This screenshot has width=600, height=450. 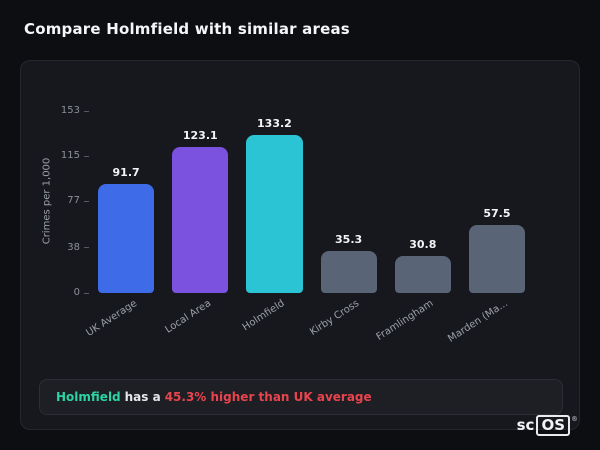 What do you see at coordinates (142, 397) in the screenshot?
I see `note-middle-text: has a` at bounding box center [142, 397].